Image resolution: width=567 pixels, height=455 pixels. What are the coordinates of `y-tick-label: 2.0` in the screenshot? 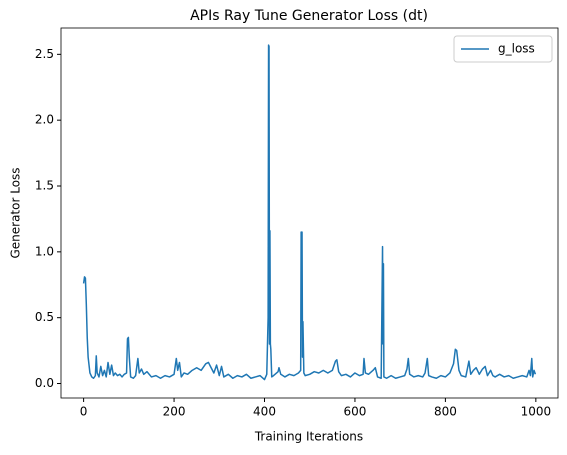 It's located at (44, 120).